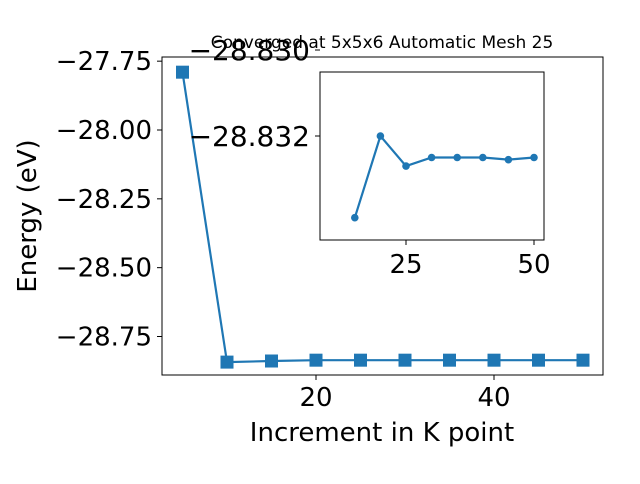 This screenshot has width=640, height=484. What do you see at coordinates (533, 265) in the screenshot?
I see `inset-x-tick-label: 50` at bounding box center [533, 265].